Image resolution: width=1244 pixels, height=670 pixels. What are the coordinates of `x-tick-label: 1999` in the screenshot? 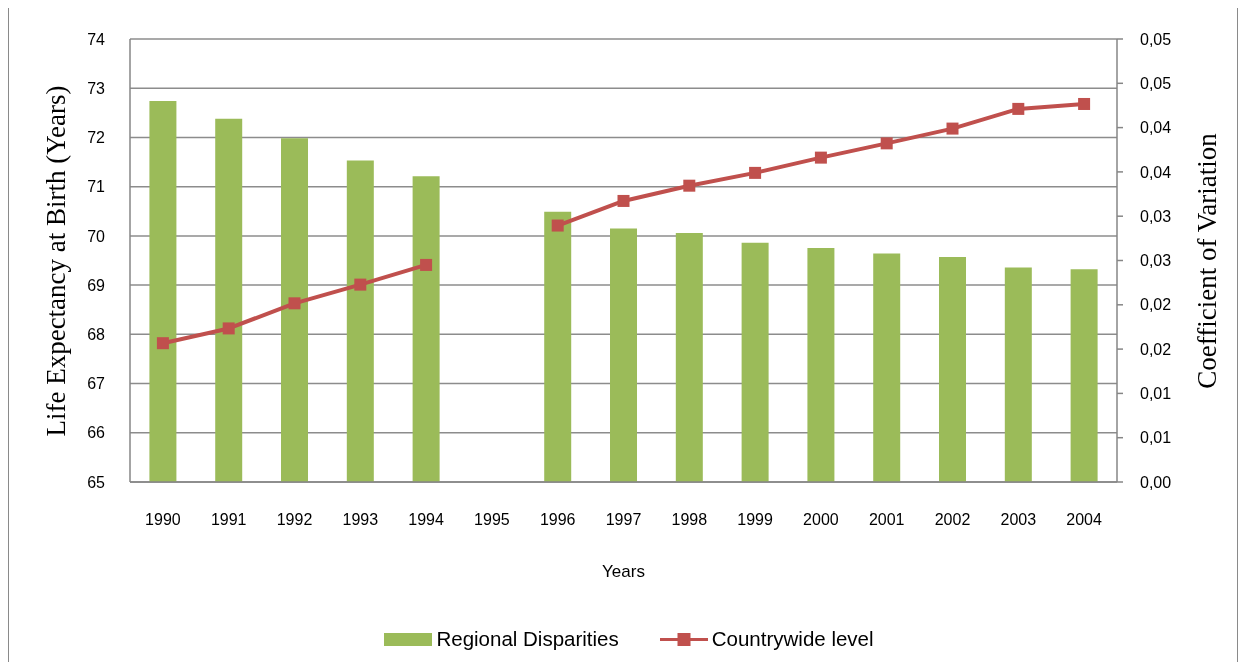 It's located at (755, 520).